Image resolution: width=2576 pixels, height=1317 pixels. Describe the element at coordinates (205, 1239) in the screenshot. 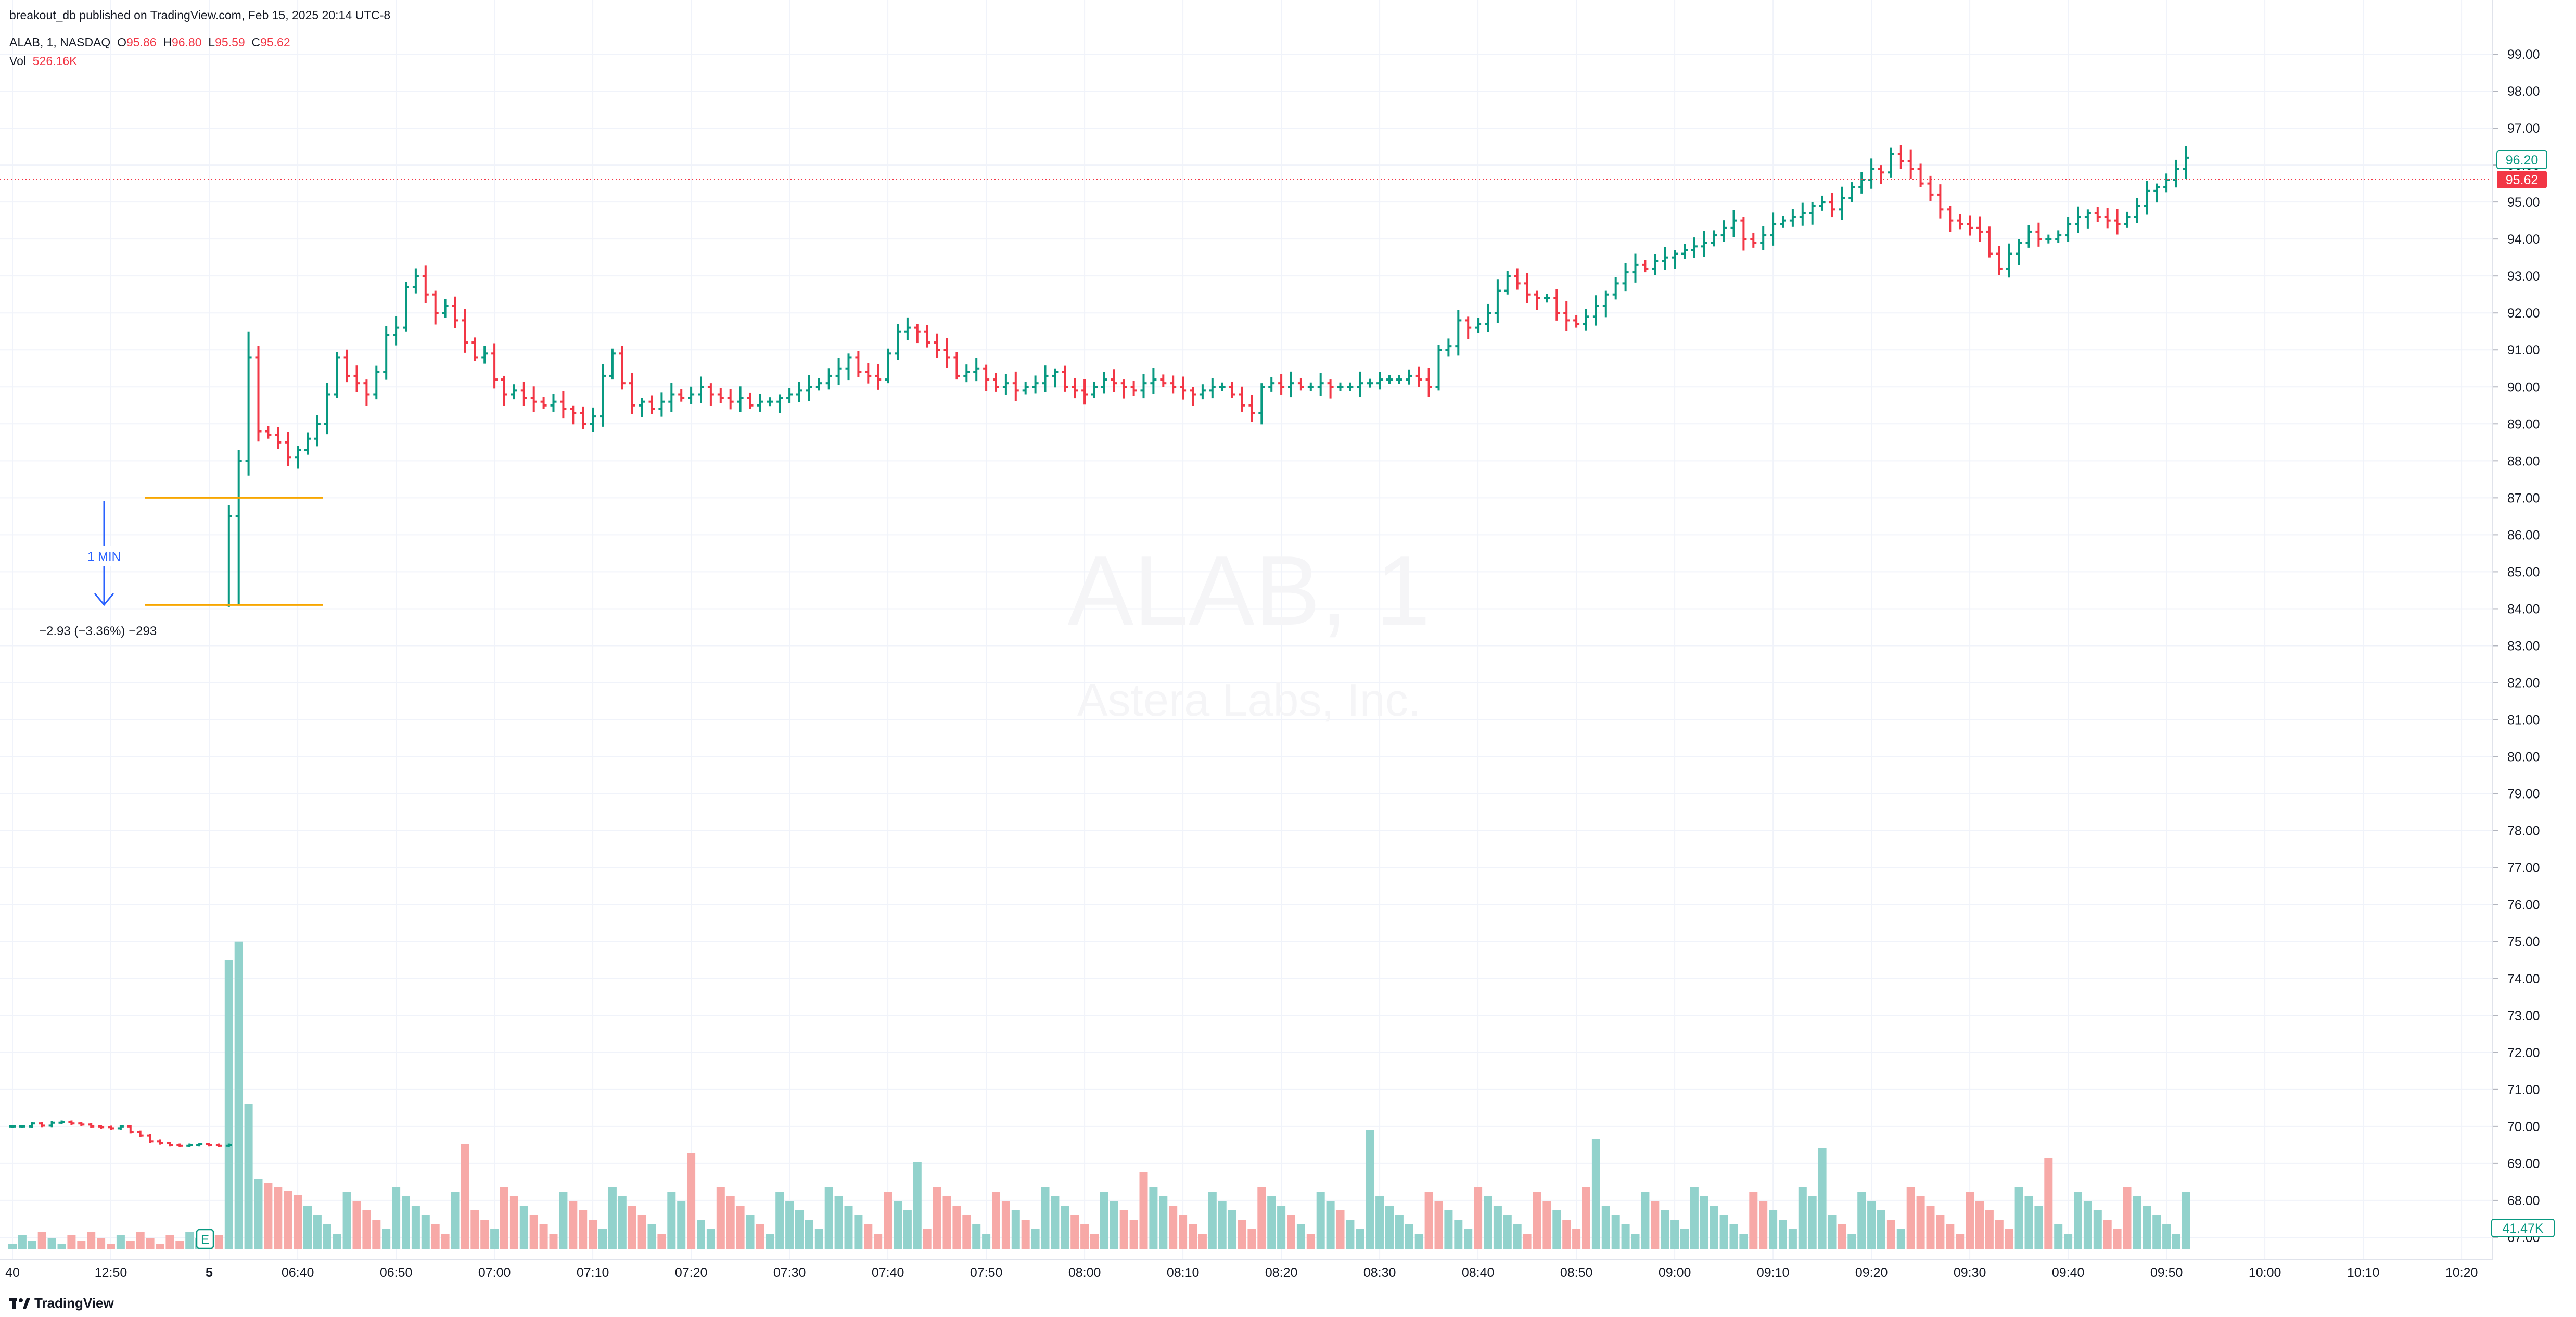

I see `earnings-marker` at that location.